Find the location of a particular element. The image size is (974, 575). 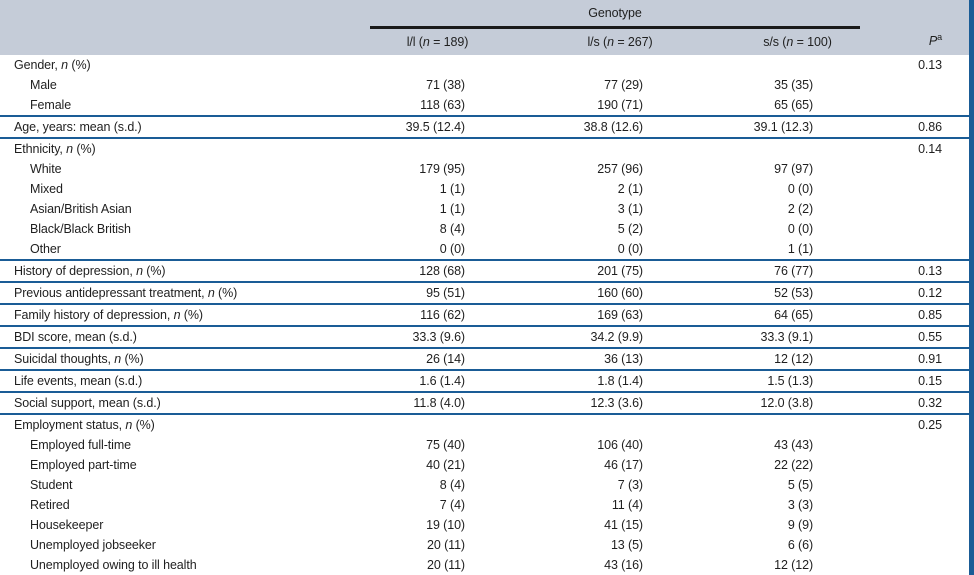

table-row: Male 71 (38) 77 (29) 35 (35) is located at coordinates (484, 85).